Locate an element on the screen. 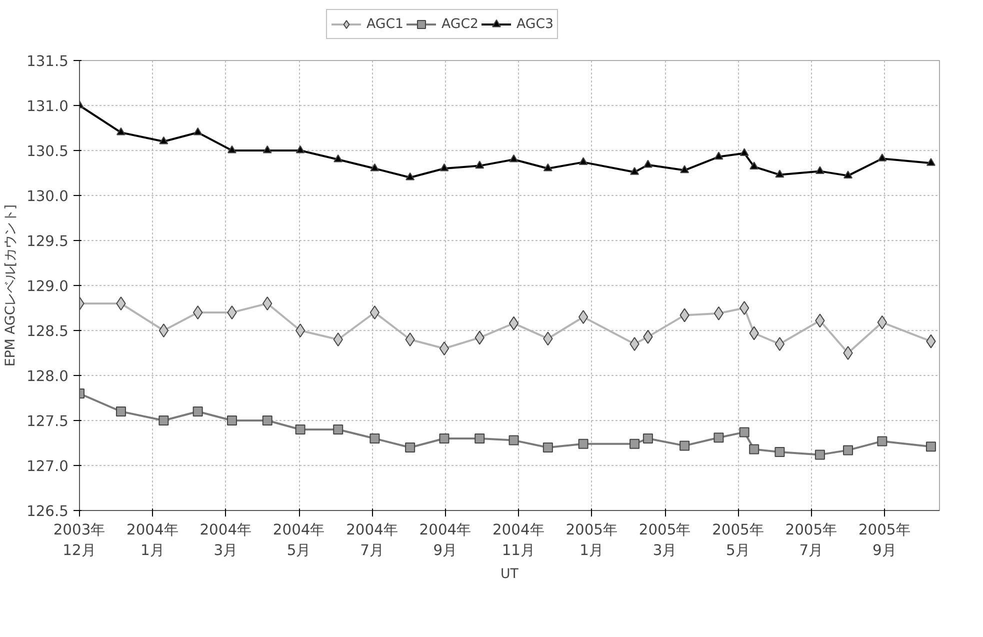  y-tick-label: 131.0 is located at coordinates (47, 106).